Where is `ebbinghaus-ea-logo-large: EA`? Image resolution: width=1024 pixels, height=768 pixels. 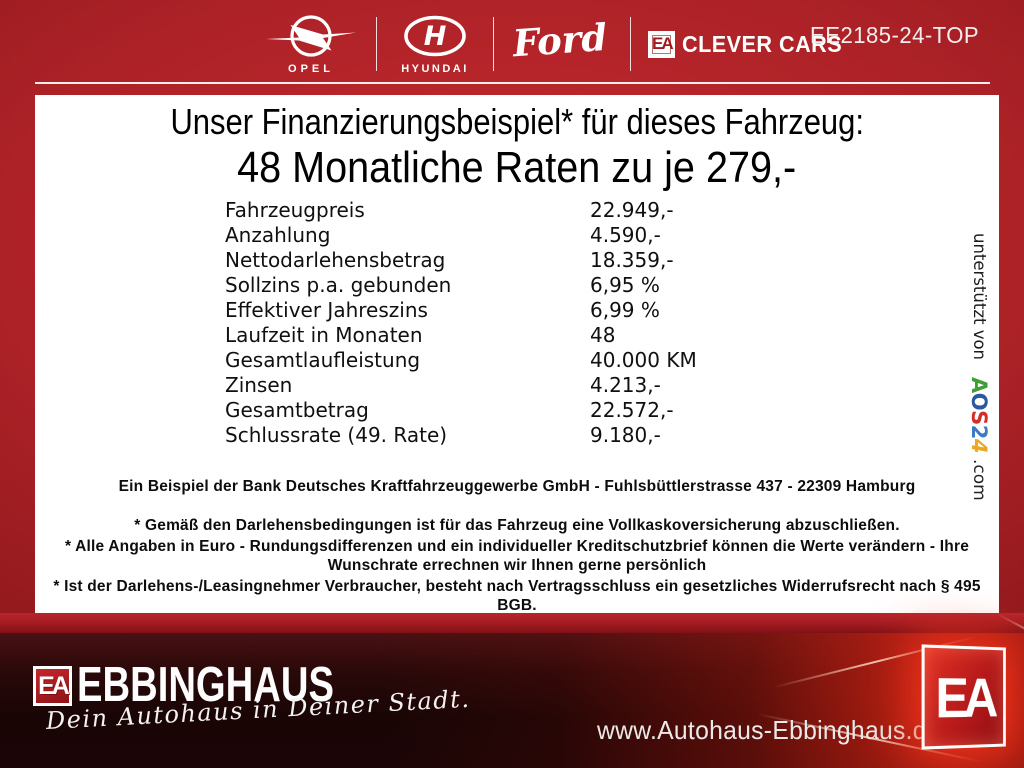 ebbinghaus-ea-logo-large: EA is located at coordinates (963, 697).